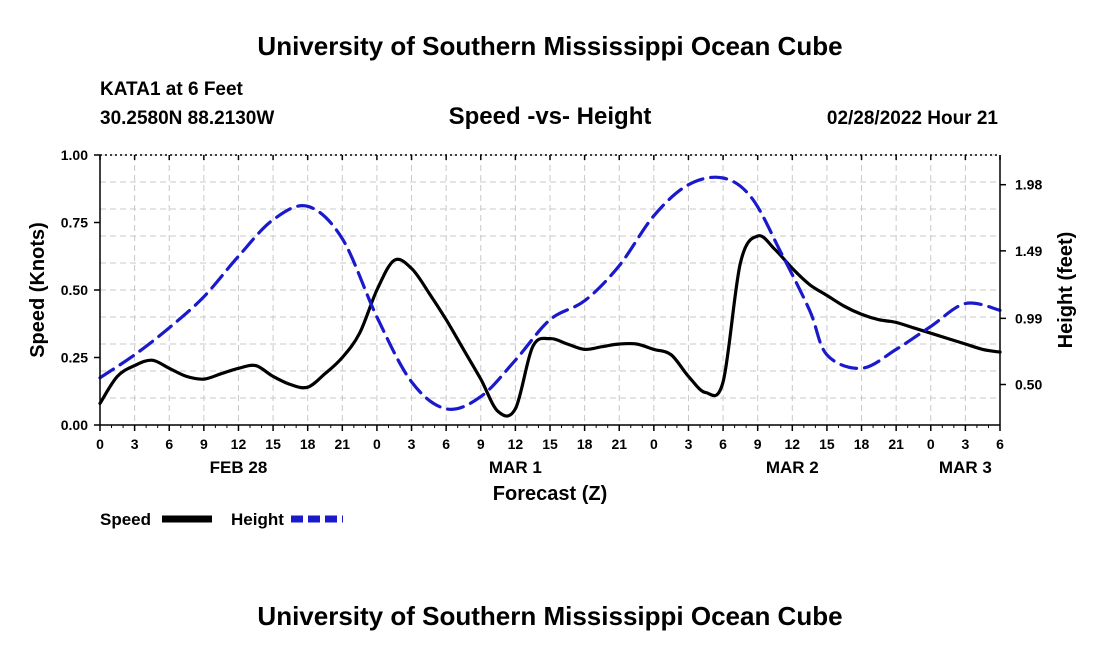 Image resolution: width=1100 pixels, height=650 pixels. Describe the element at coordinates (1066, 290) in the screenshot. I see `y-axis-label-right: Height (feet)` at that location.